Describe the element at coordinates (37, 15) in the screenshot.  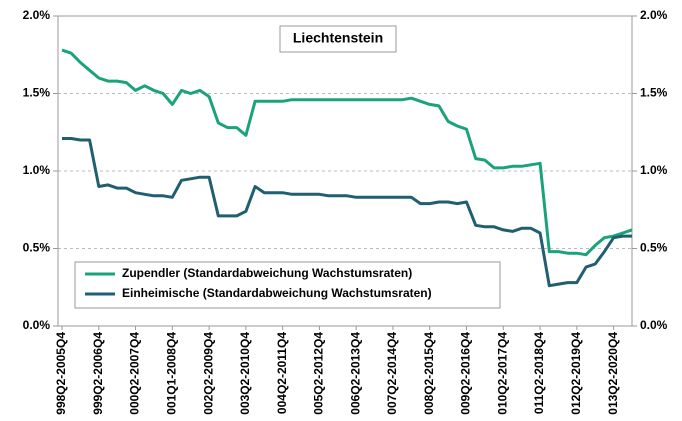
I see `y-tick-label: 2.0%` at that location.